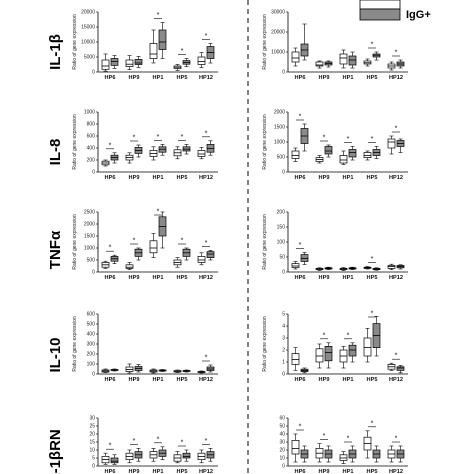 The width and height of the screenshot is (474, 474). What do you see at coordinates (283, 363) in the screenshot?
I see `y-tick-label: 1` at bounding box center [283, 363].